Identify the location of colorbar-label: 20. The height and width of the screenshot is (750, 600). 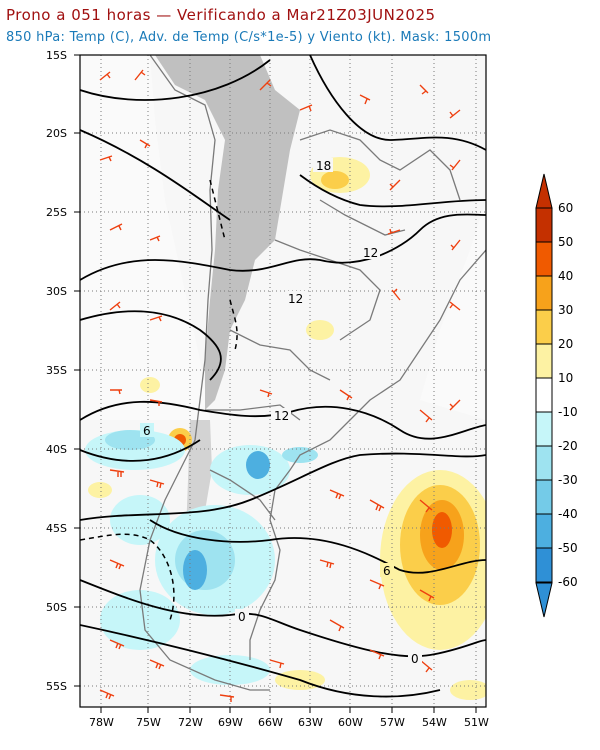
(565, 344).